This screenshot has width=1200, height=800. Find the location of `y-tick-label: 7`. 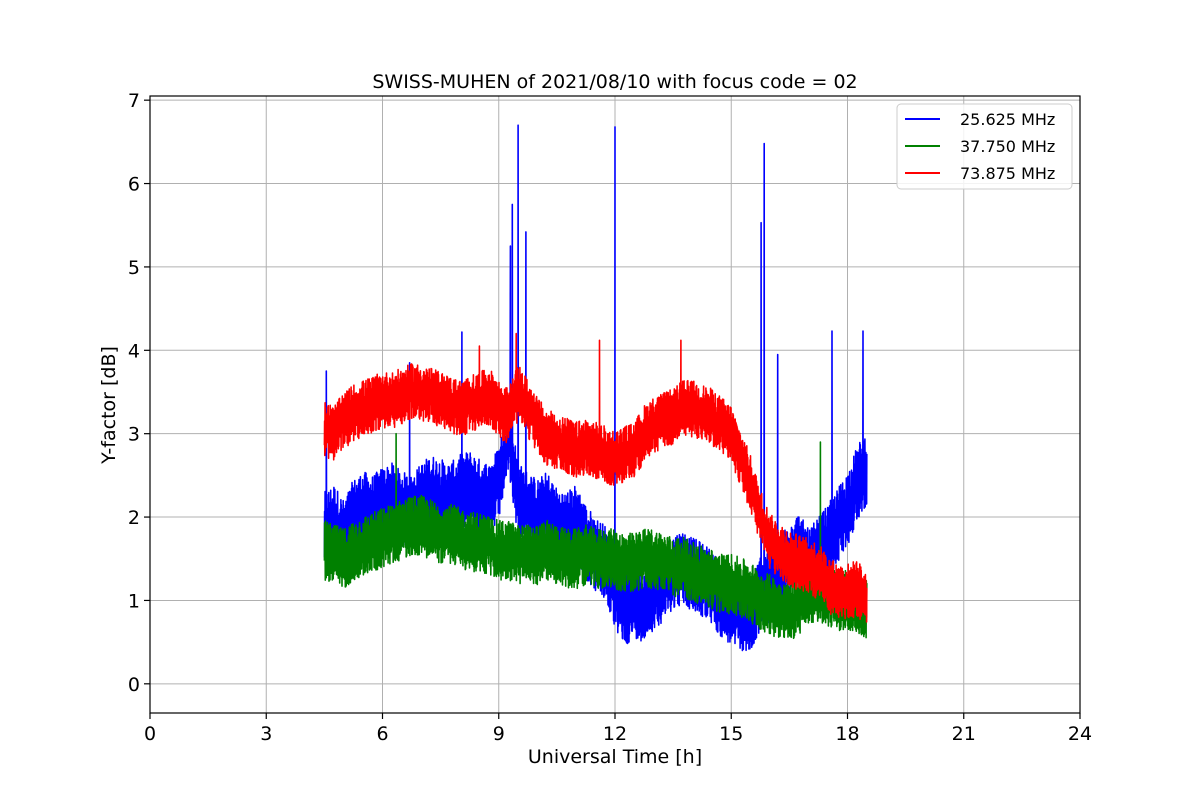

y-tick-label: 7 is located at coordinates (134, 101).